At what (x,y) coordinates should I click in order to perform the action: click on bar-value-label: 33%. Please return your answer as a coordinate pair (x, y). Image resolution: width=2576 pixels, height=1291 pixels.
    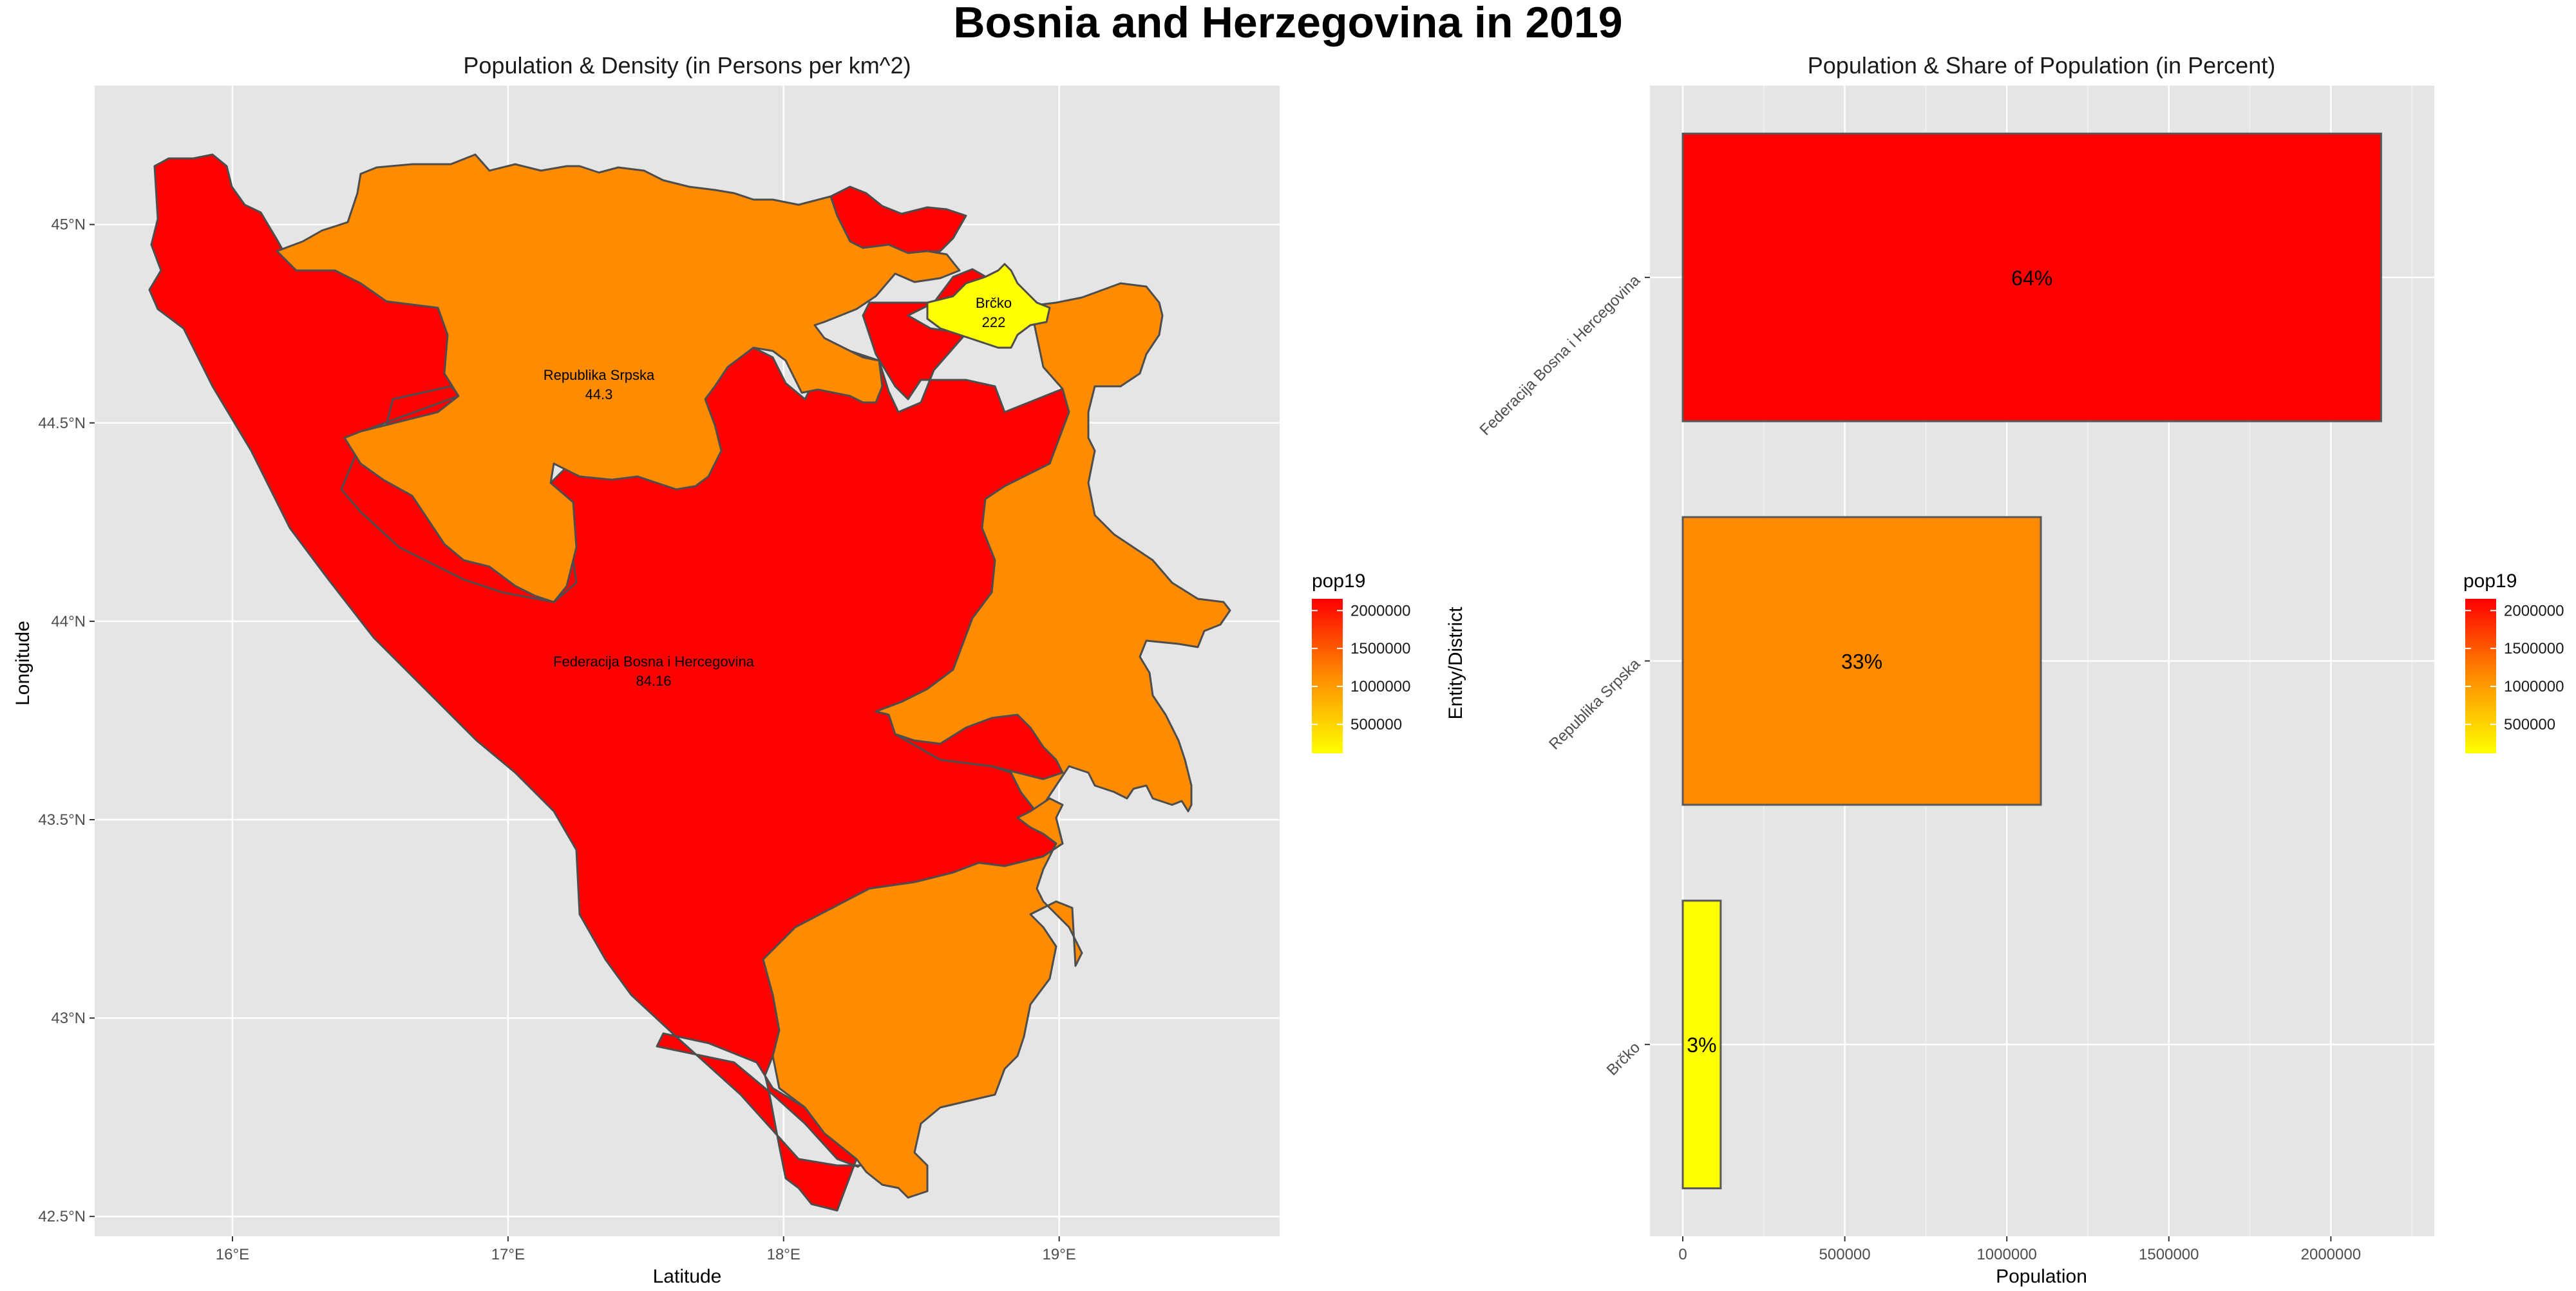
    Looking at the image, I should click on (1861, 662).